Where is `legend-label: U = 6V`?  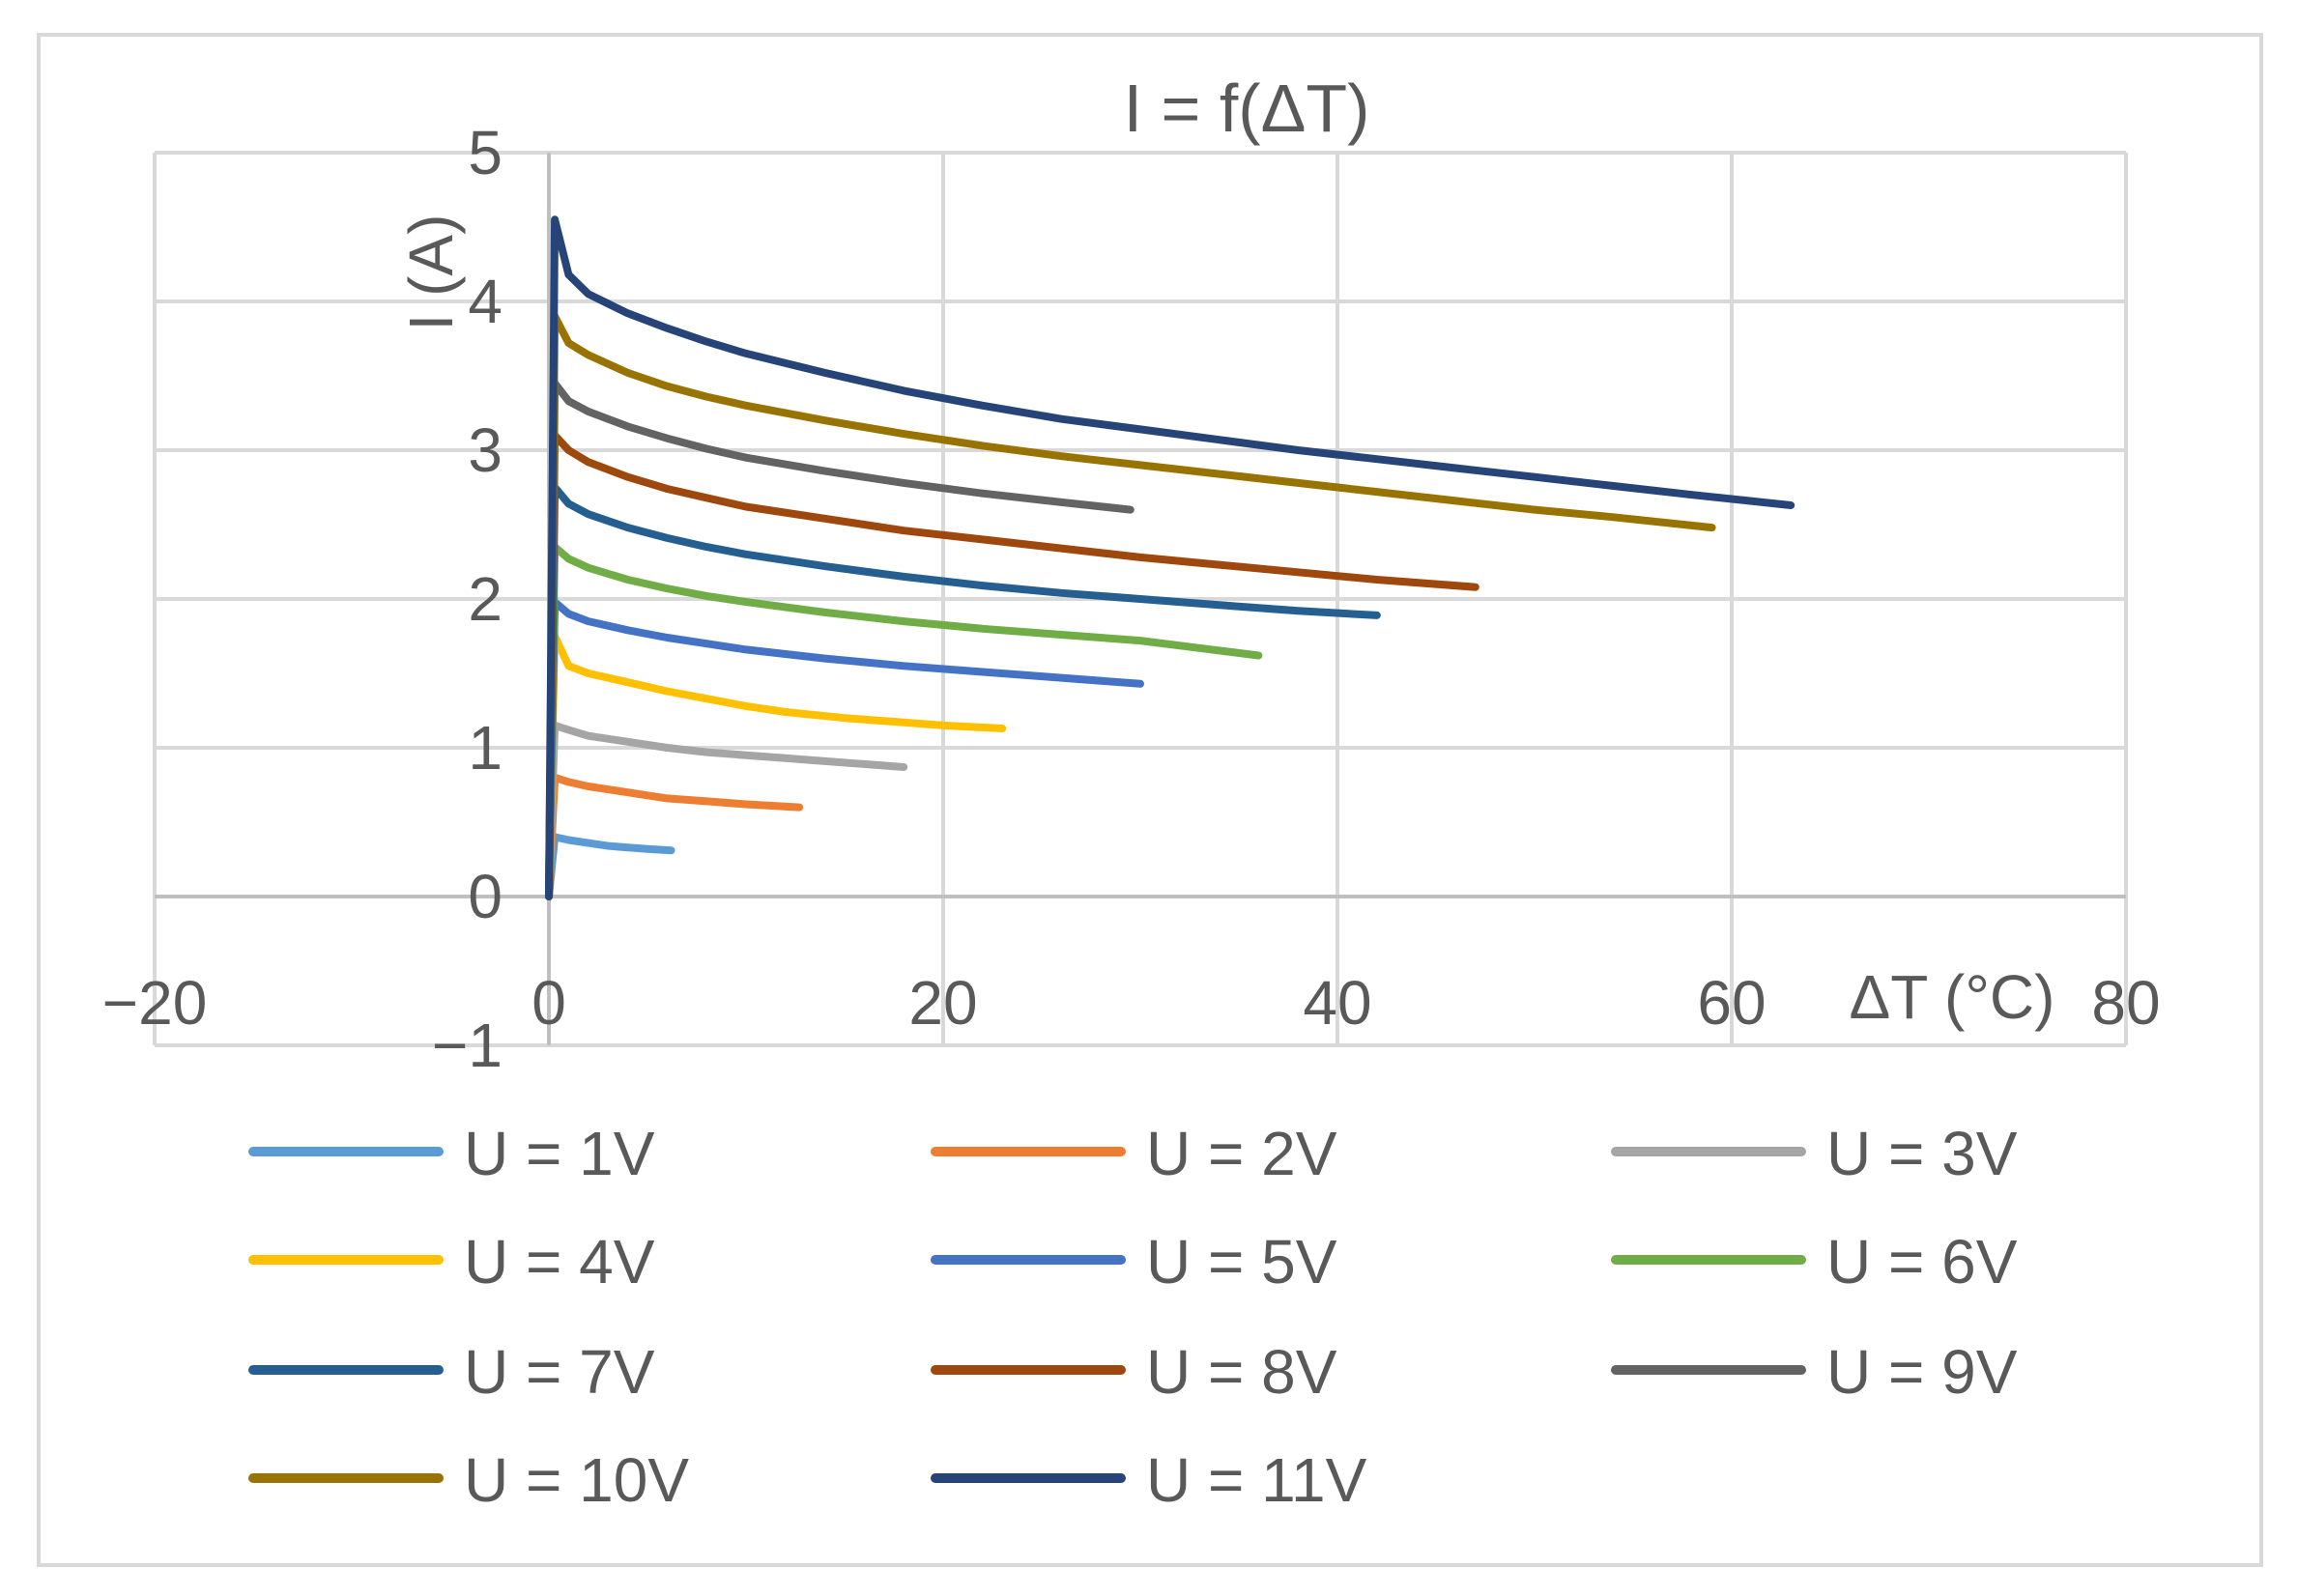
legend-label: U = 6V is located at coordinates (1922, 1262).